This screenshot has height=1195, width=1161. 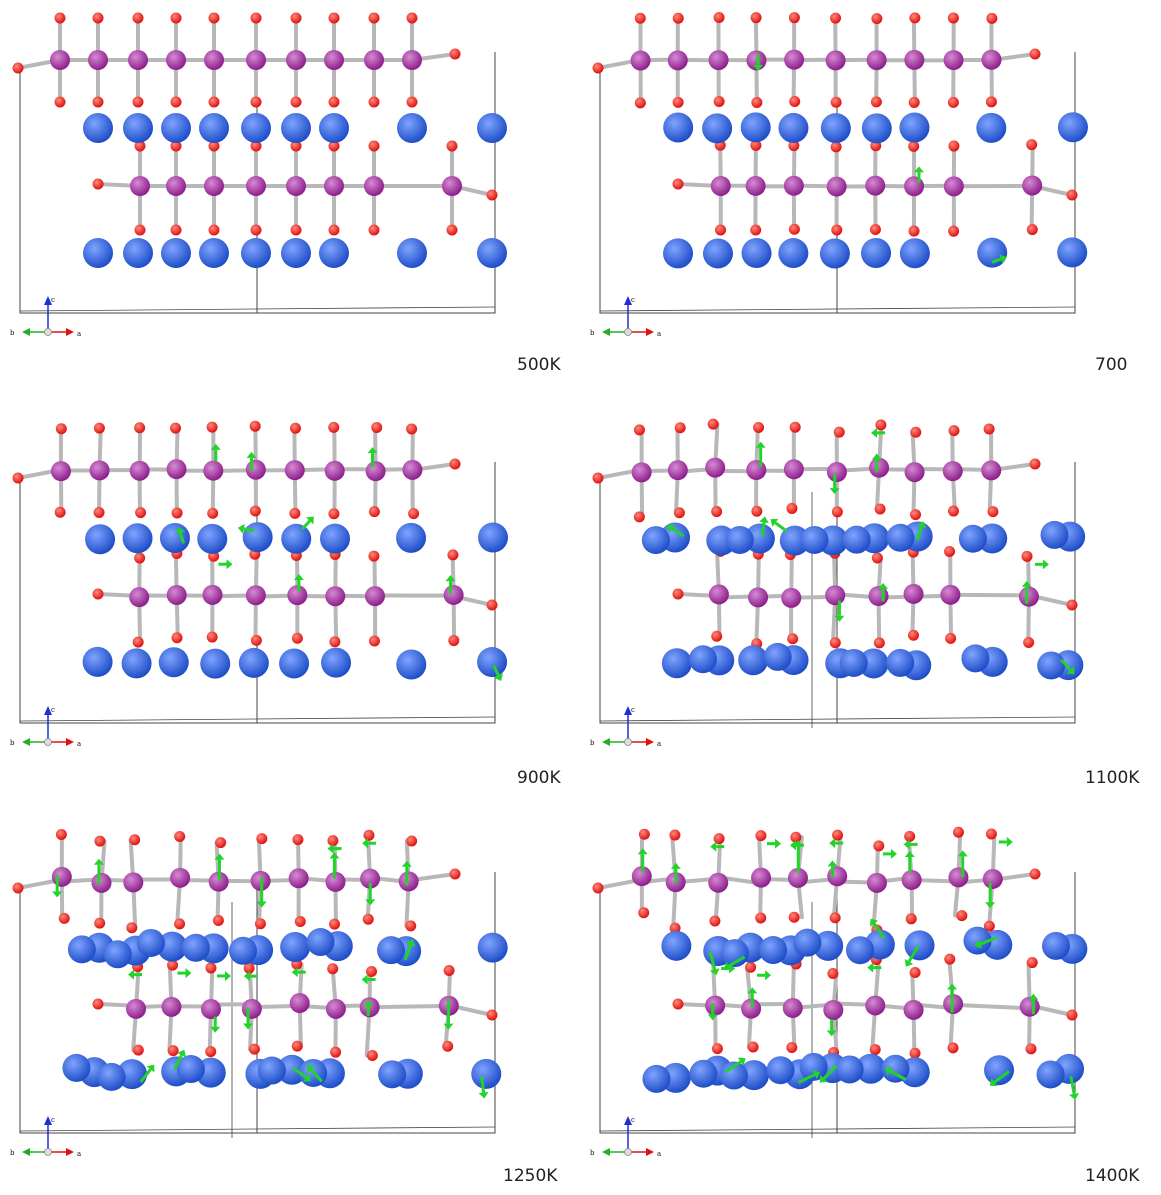 I want to click on axis-b-label: b, so click(x=592, y=743).